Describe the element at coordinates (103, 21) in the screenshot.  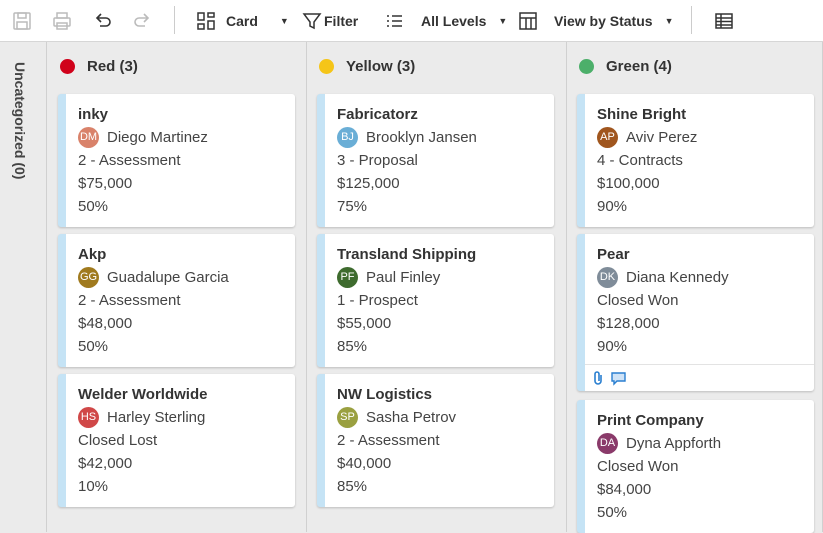
I see `undo-icon` at that location.